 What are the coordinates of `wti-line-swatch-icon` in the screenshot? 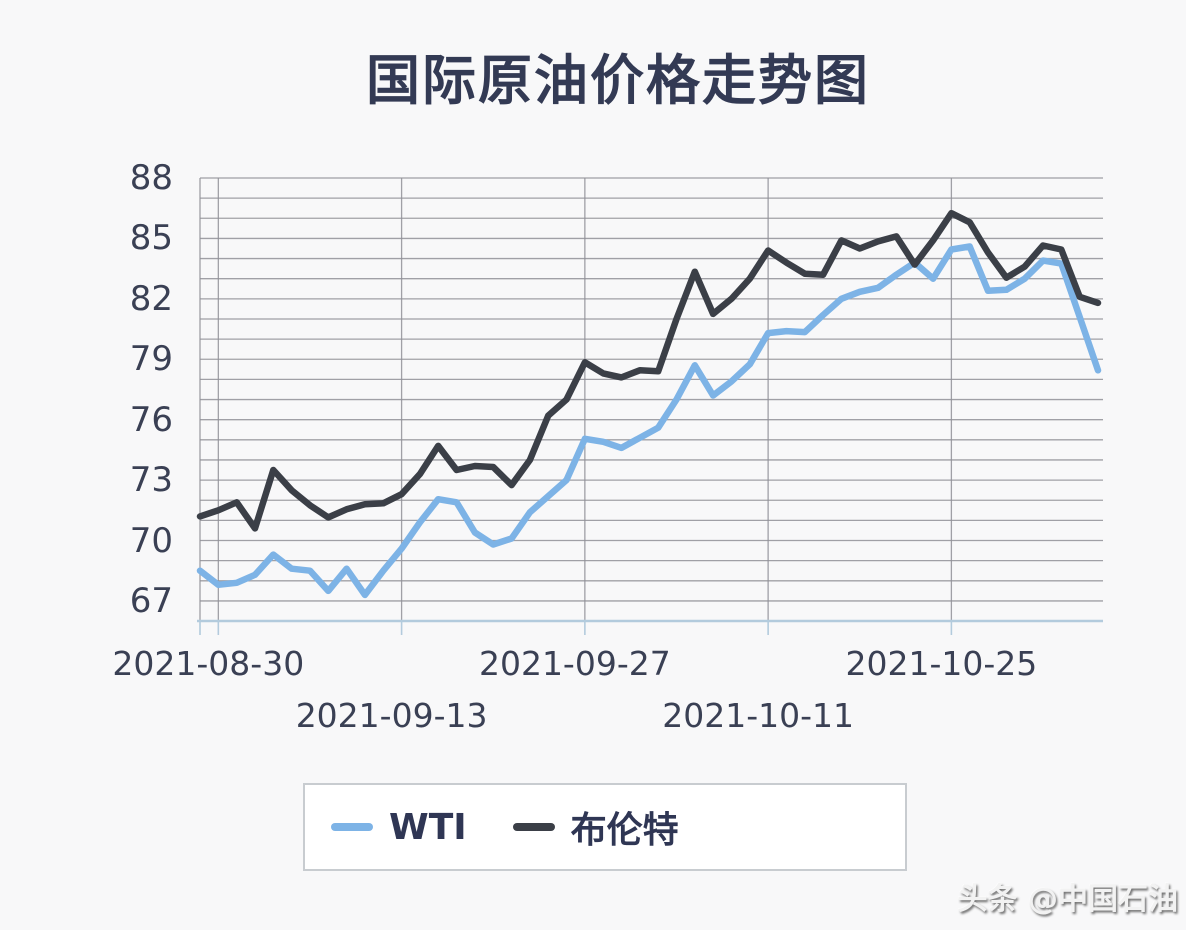 It's located at (352, 827).